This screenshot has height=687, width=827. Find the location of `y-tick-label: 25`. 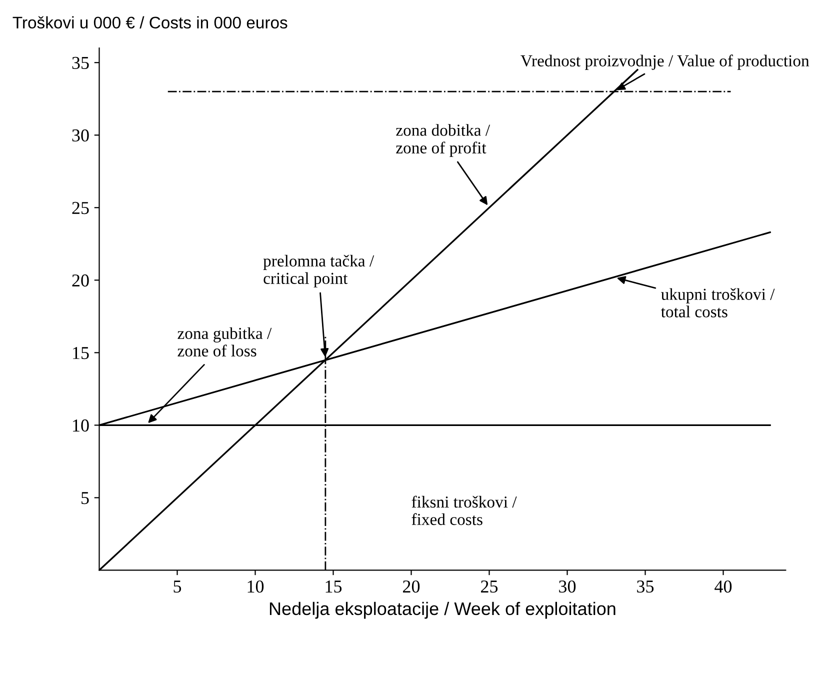

y-tick-label: 25 is located at coordinates (80, 208).